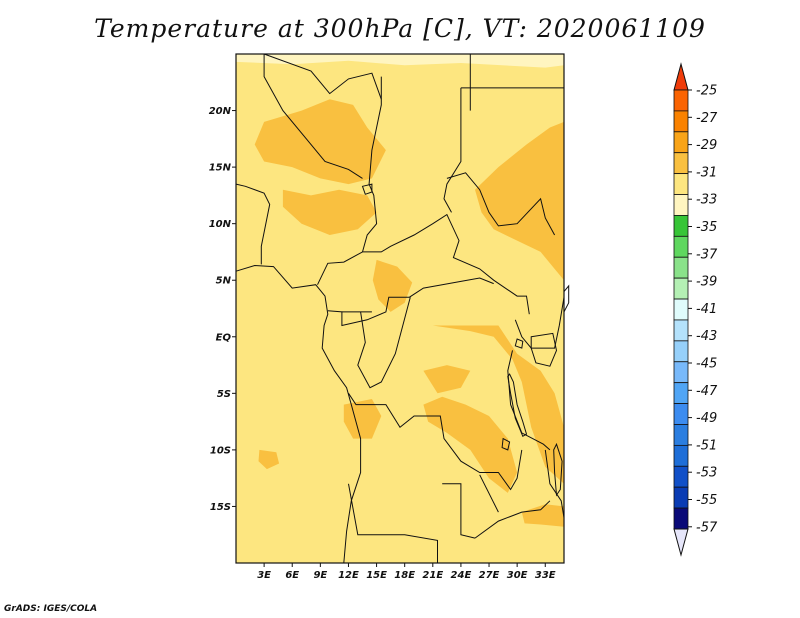 This screenshot has width=800, height=618. Describe the element at coordinates (707, 254) in the screenshot. I see `colorbar-label: -37` at that location.